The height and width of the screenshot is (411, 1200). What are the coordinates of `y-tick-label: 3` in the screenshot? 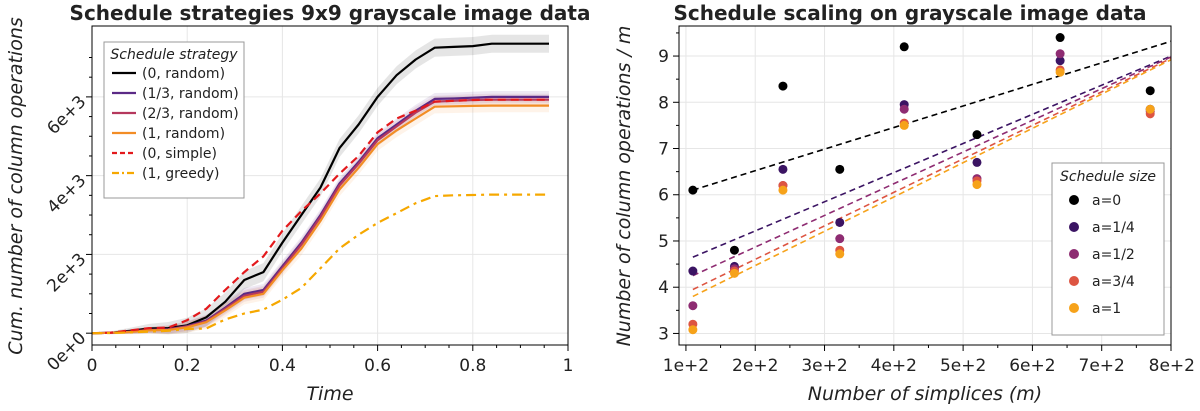 It's located at (663, 334).